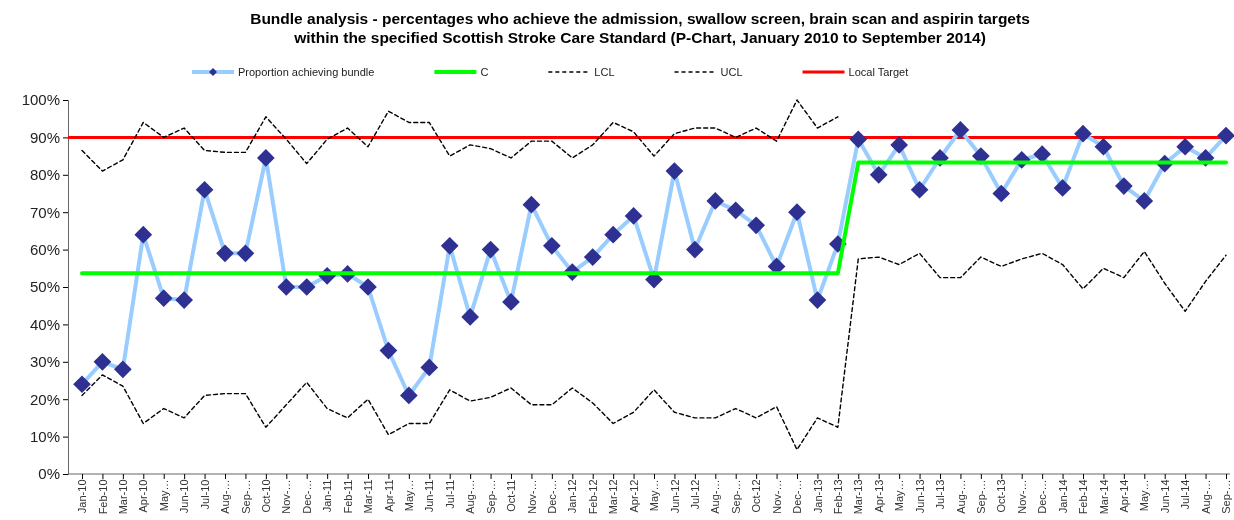  I want to click on line-series, so click(460, 135).